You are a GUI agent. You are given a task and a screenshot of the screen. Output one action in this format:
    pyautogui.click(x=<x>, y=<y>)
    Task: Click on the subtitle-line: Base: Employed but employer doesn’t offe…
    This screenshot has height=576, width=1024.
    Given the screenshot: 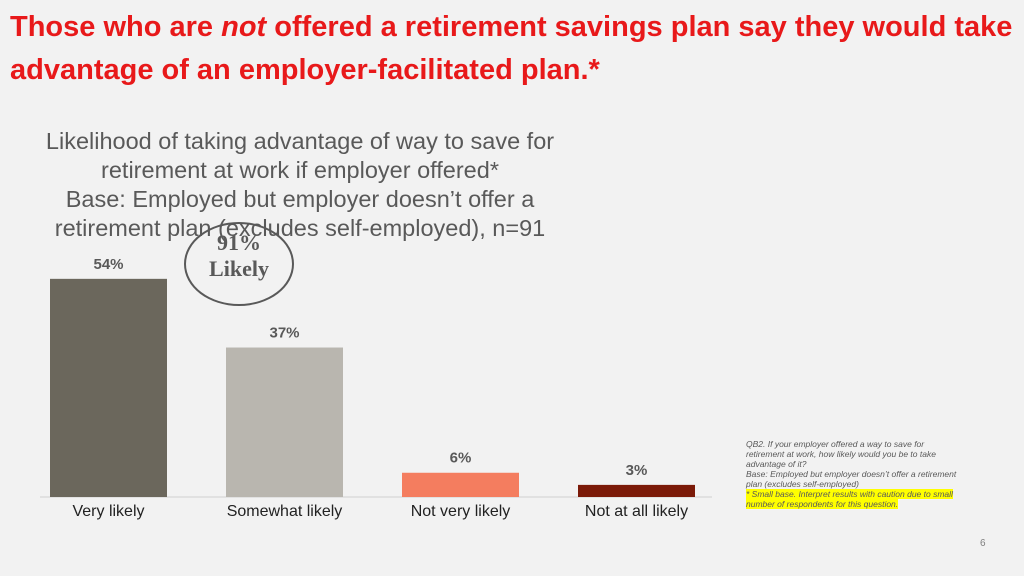 What is the action you would take?
    pyautogui.click(x=300, y=213)
    